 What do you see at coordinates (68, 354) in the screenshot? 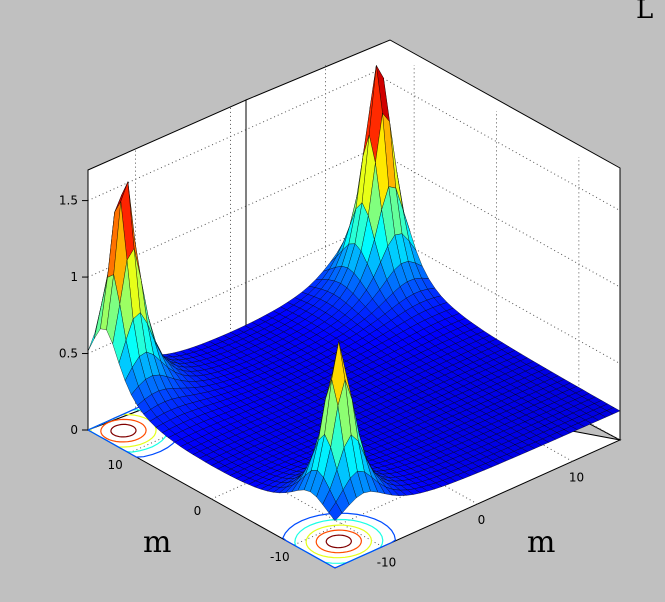
I see `z-tick-label: 0.5` at bounding box center [68, 354].